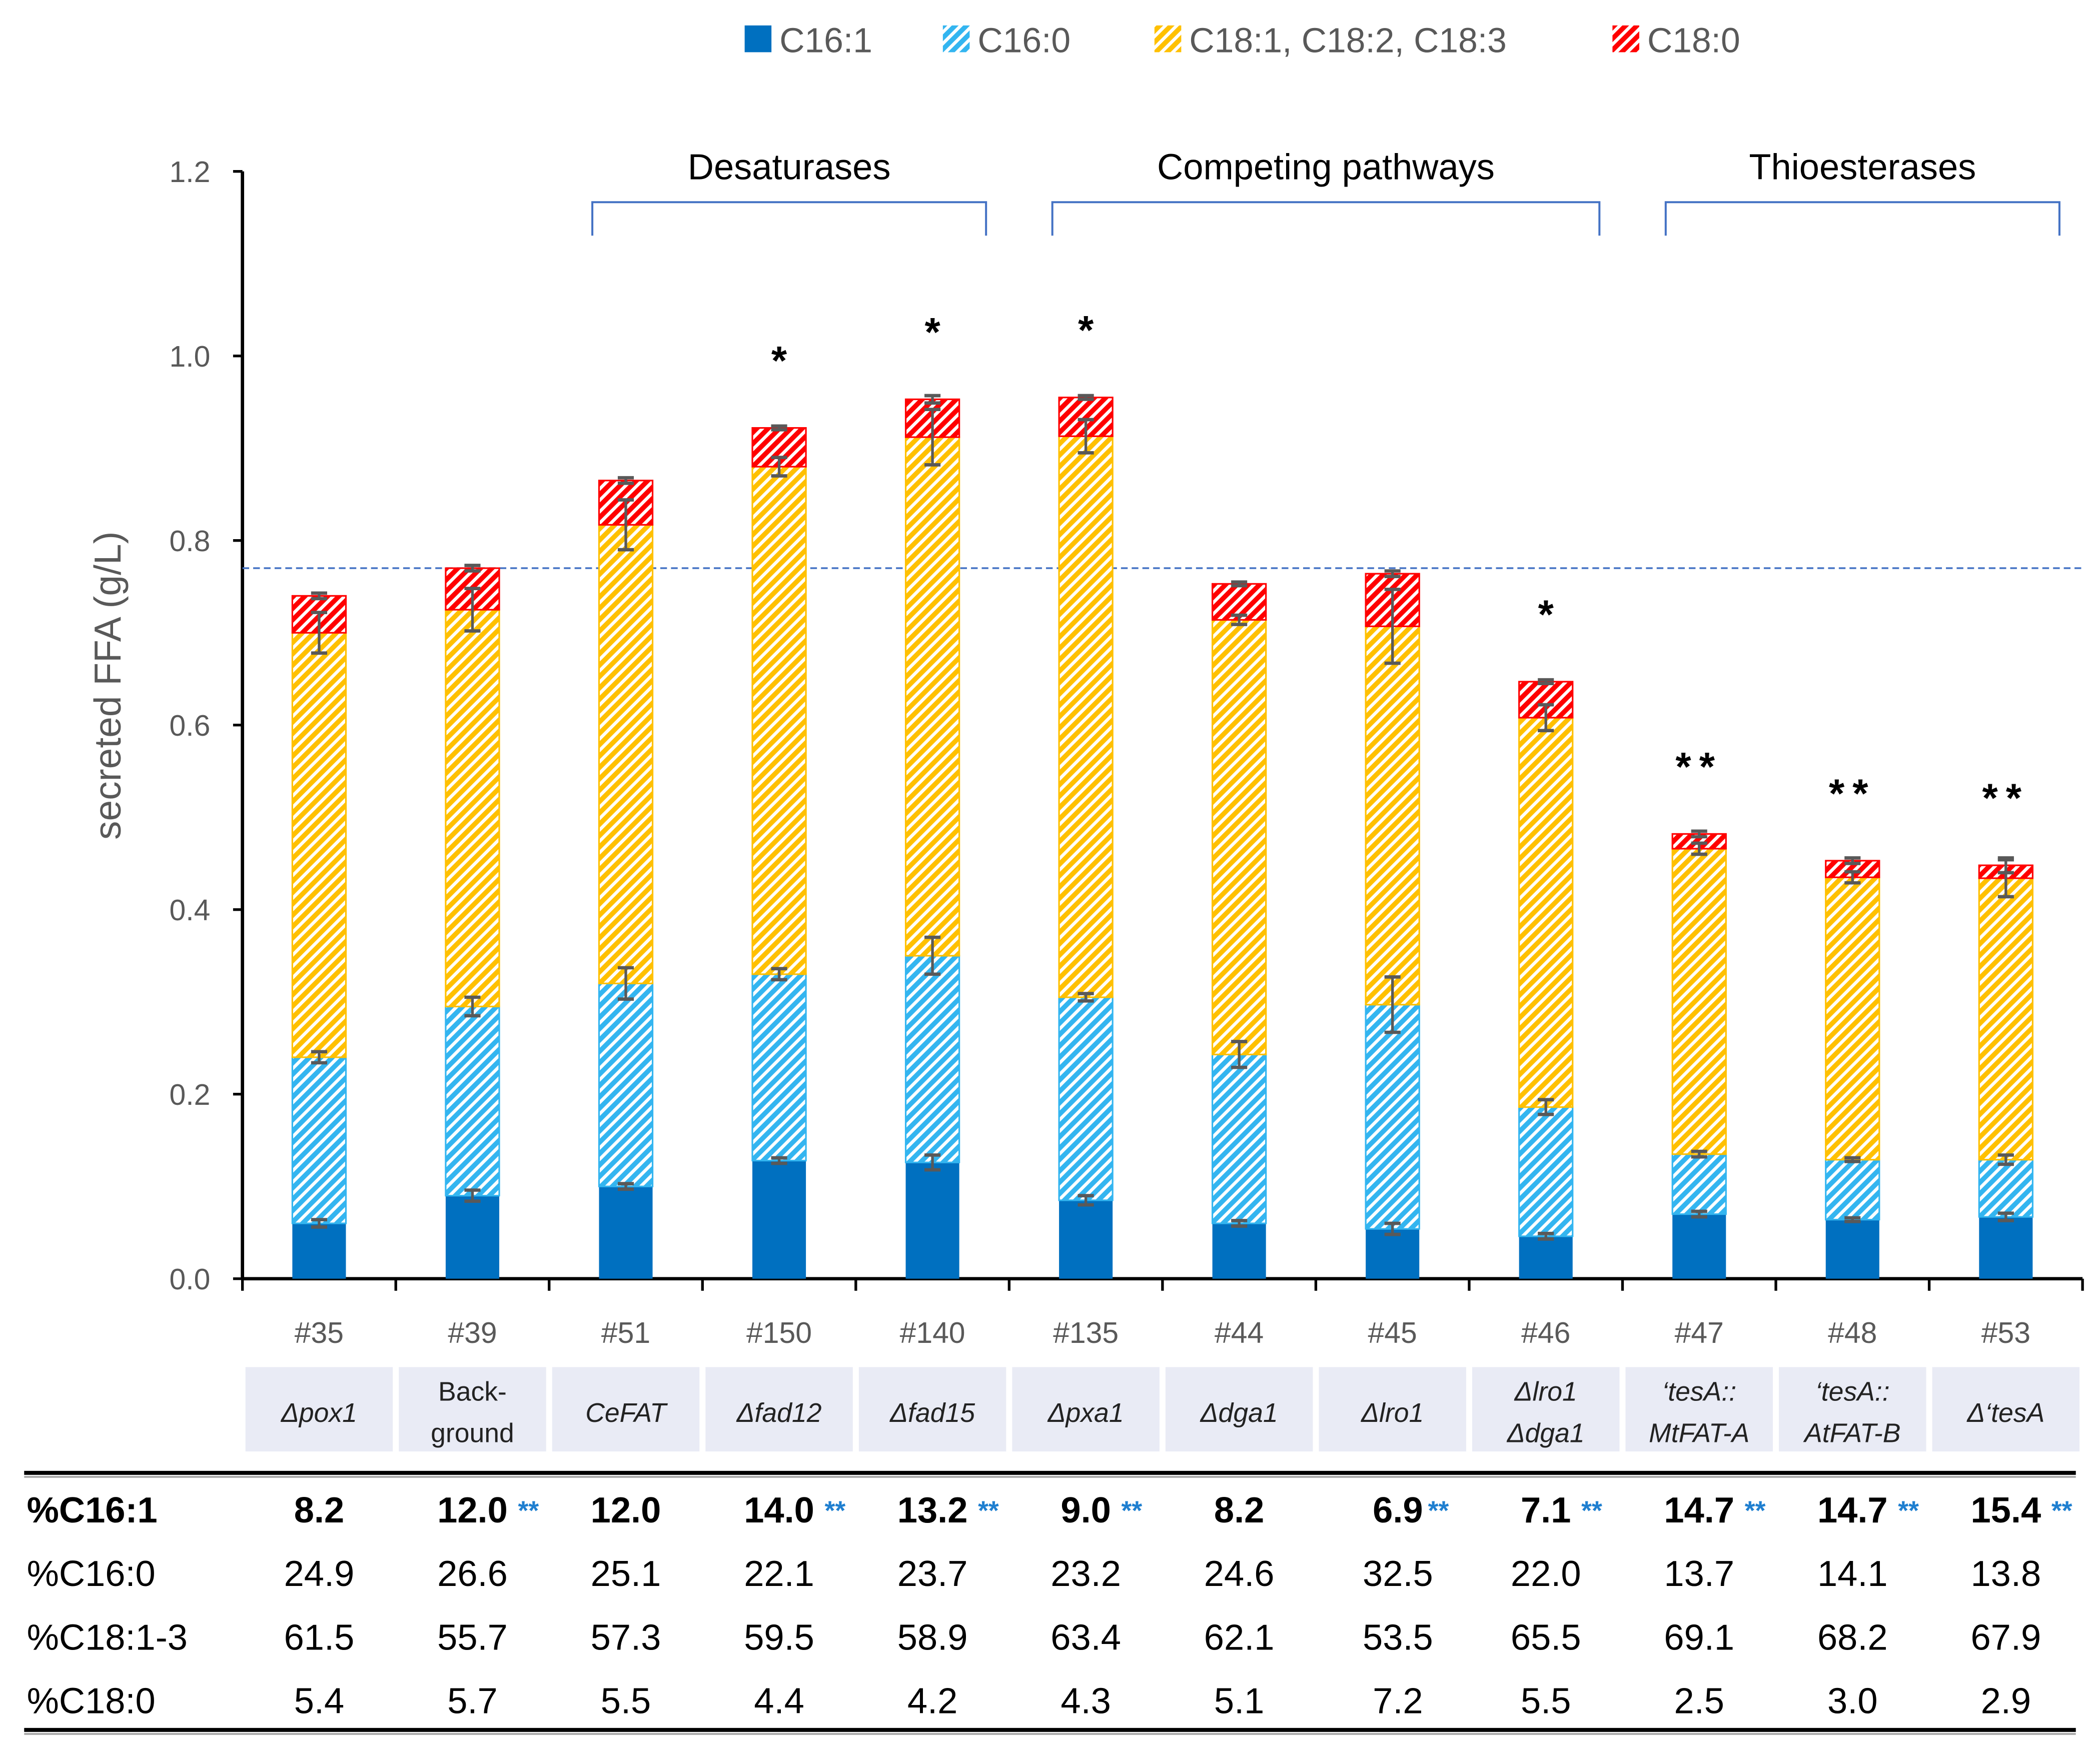 The image size is (2100, 1744). What do you see at coordinates (472, 1574) in the screenshot?
I see `table-cell: 26.6` at bounding box center [472, 1574].